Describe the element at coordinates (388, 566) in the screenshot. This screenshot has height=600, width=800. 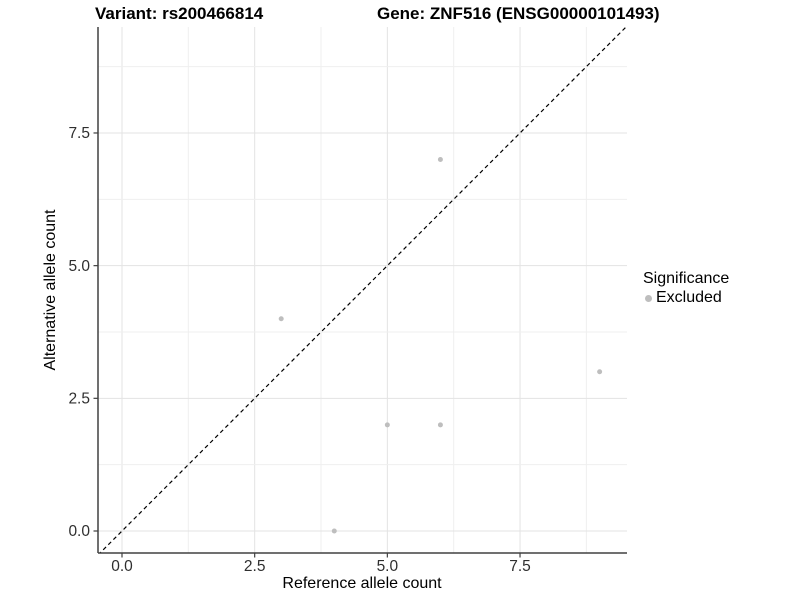
I see `x-tick-label: 5.0` at that location.